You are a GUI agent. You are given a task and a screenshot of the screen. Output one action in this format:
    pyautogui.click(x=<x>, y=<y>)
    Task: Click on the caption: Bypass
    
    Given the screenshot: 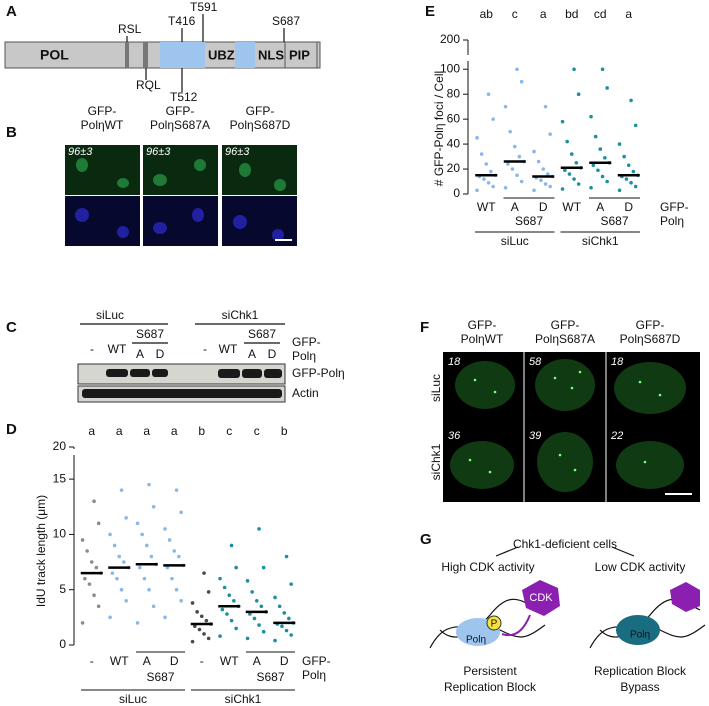 What is the action you would take?
    pyautogui.click(x=639, y=687)
    